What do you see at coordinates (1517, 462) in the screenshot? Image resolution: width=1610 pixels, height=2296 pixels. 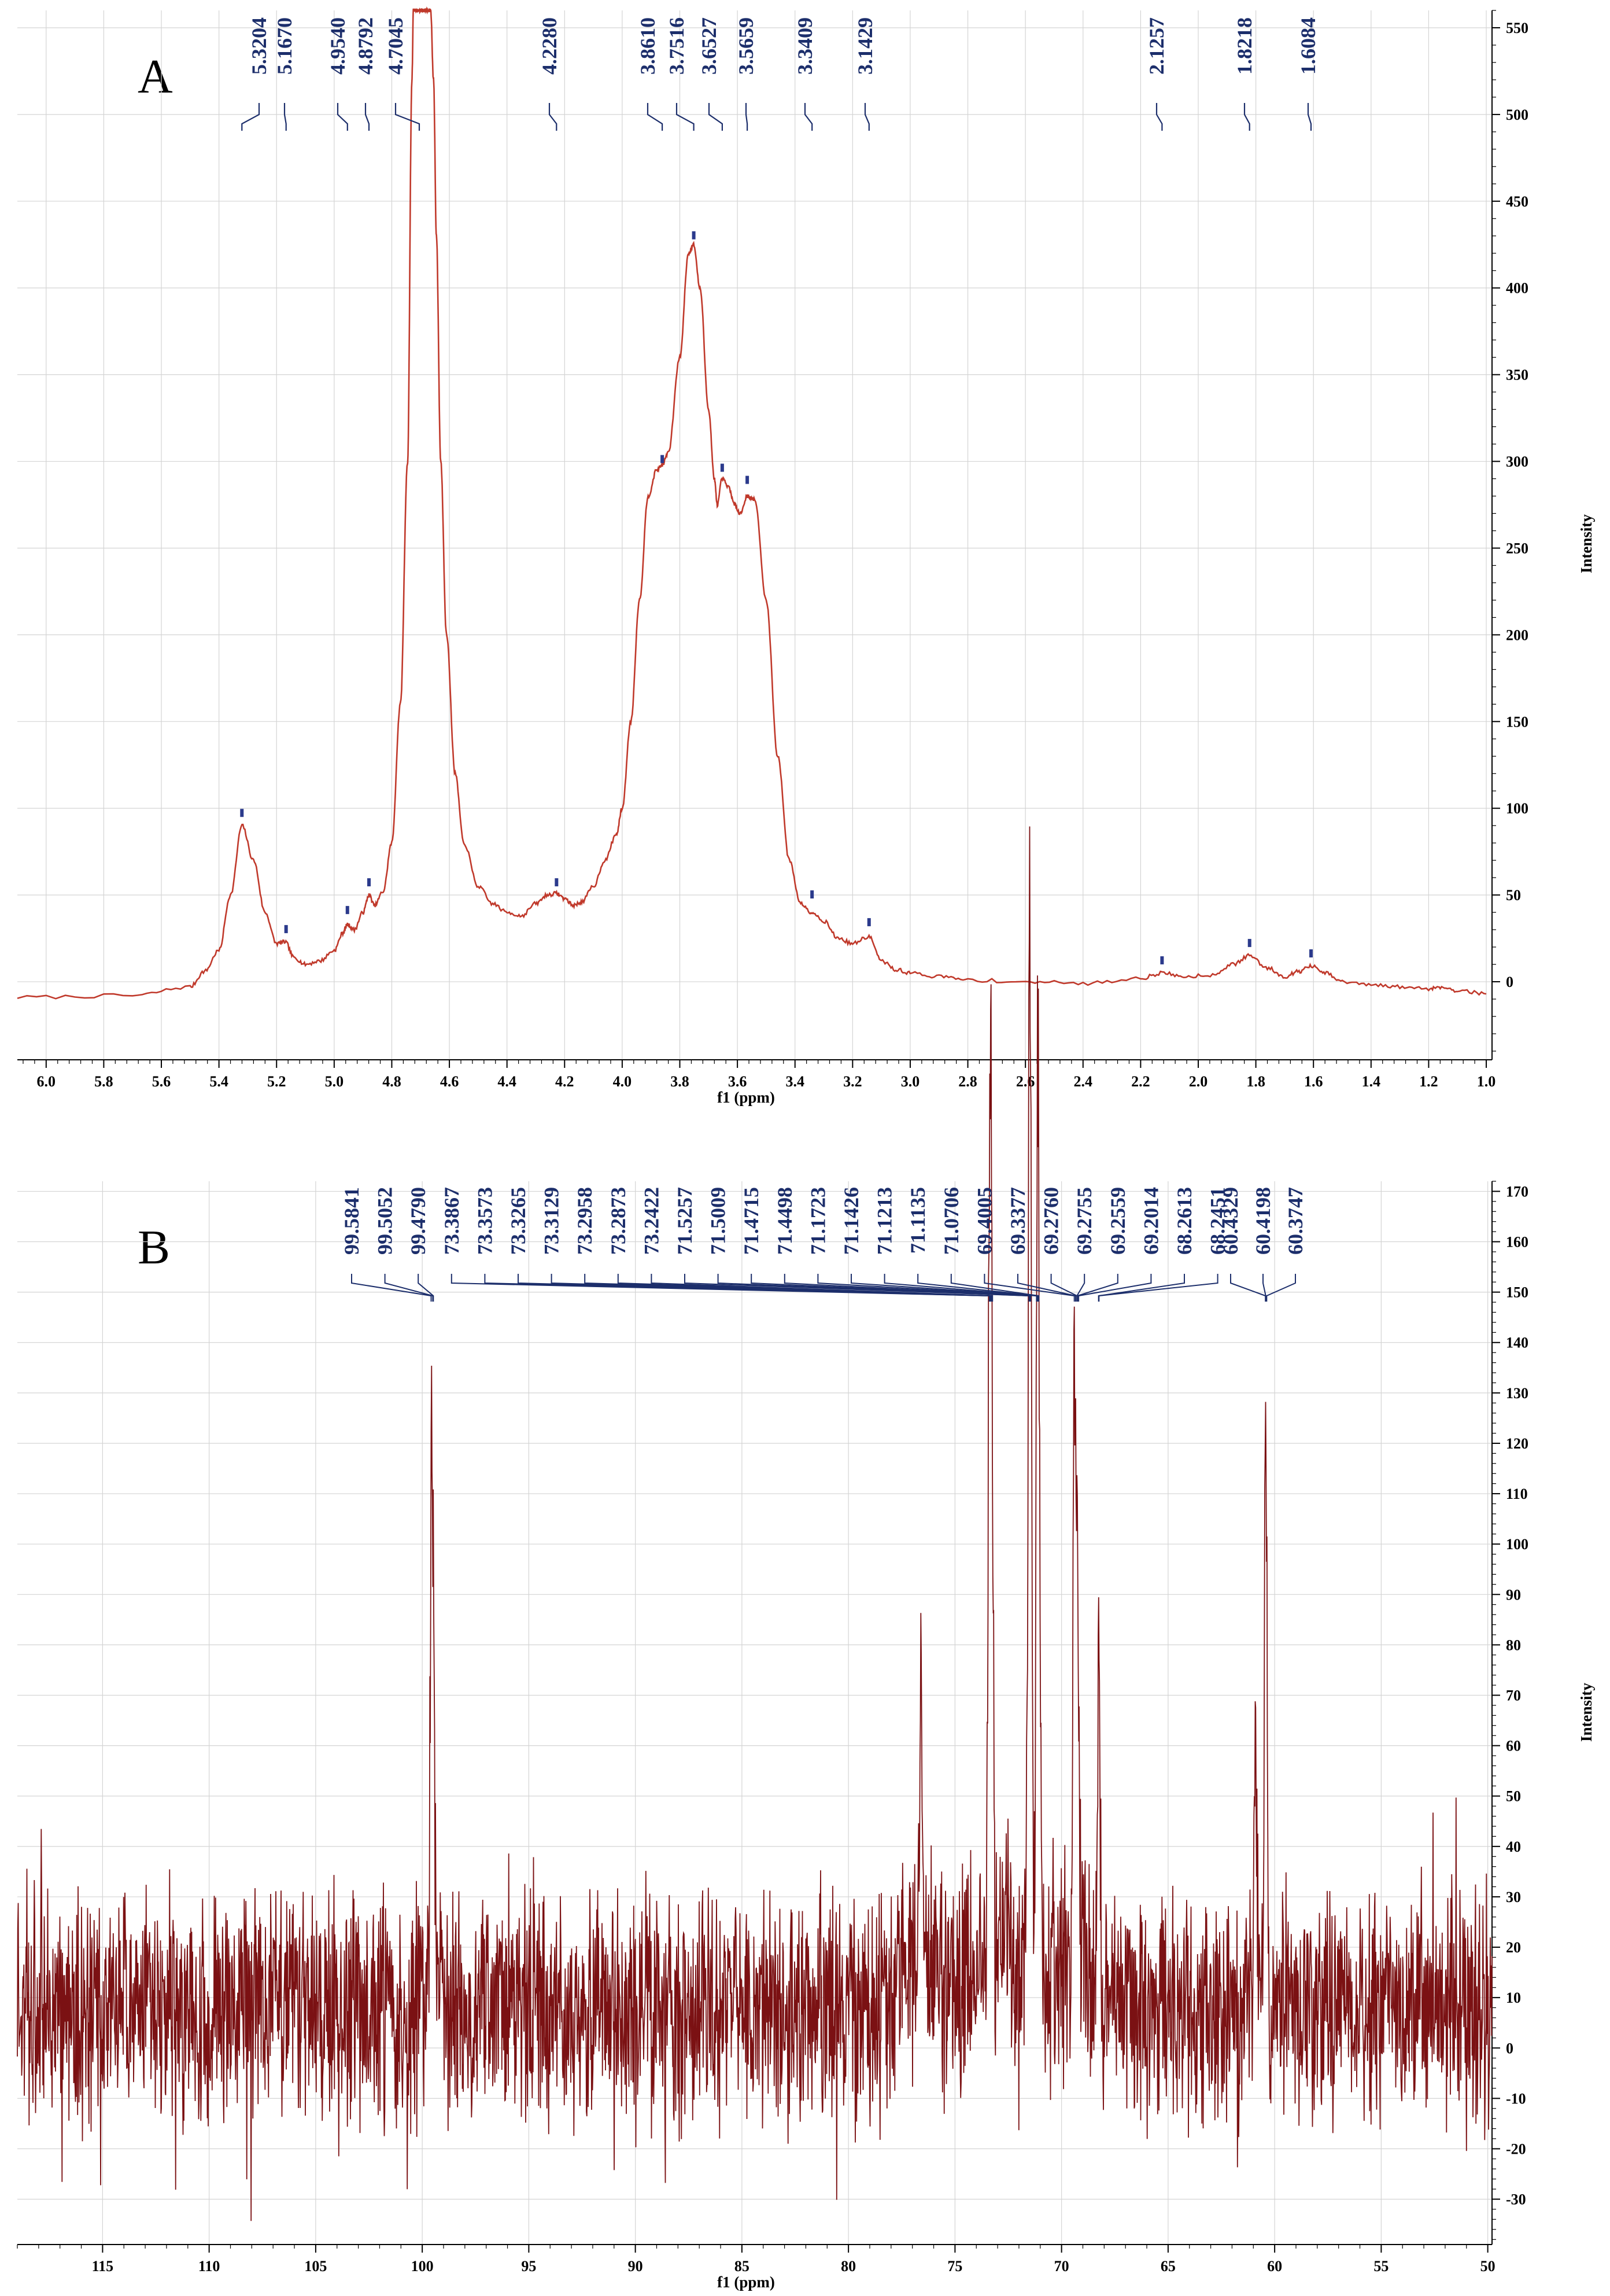 I see `y-tick-label: 300` at bounding box center [1517, 462].